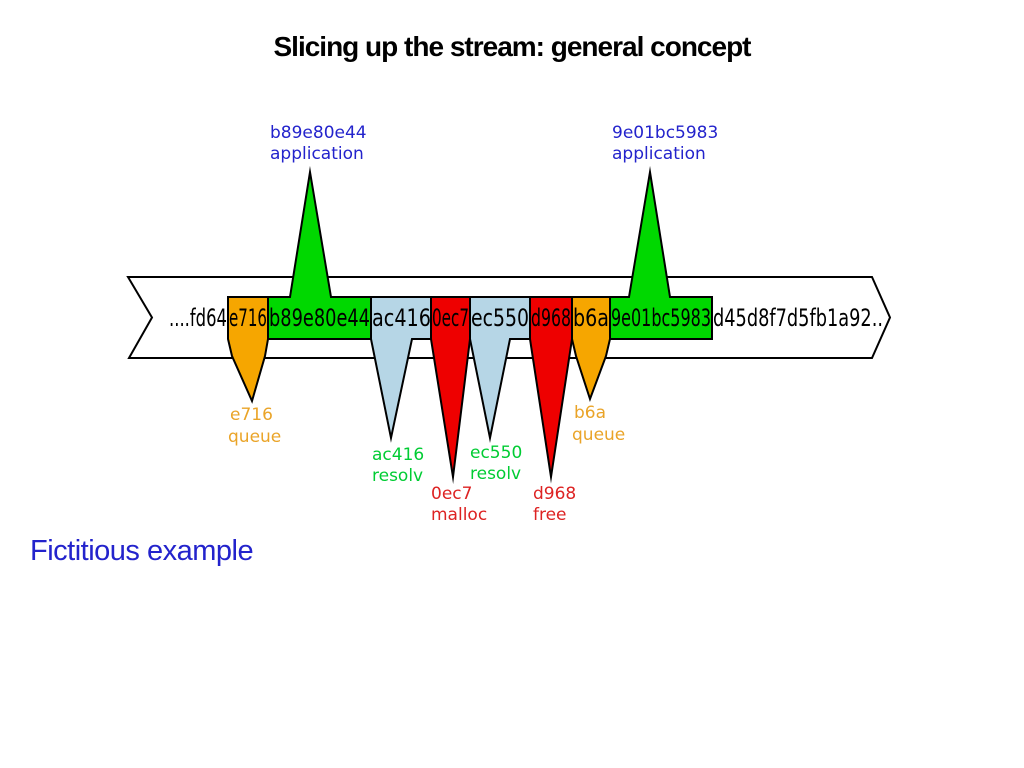  Describe the element at coordinates (450, 318) in the screenshot. I see `stream-text-0ec7: 0ec7` at that location.